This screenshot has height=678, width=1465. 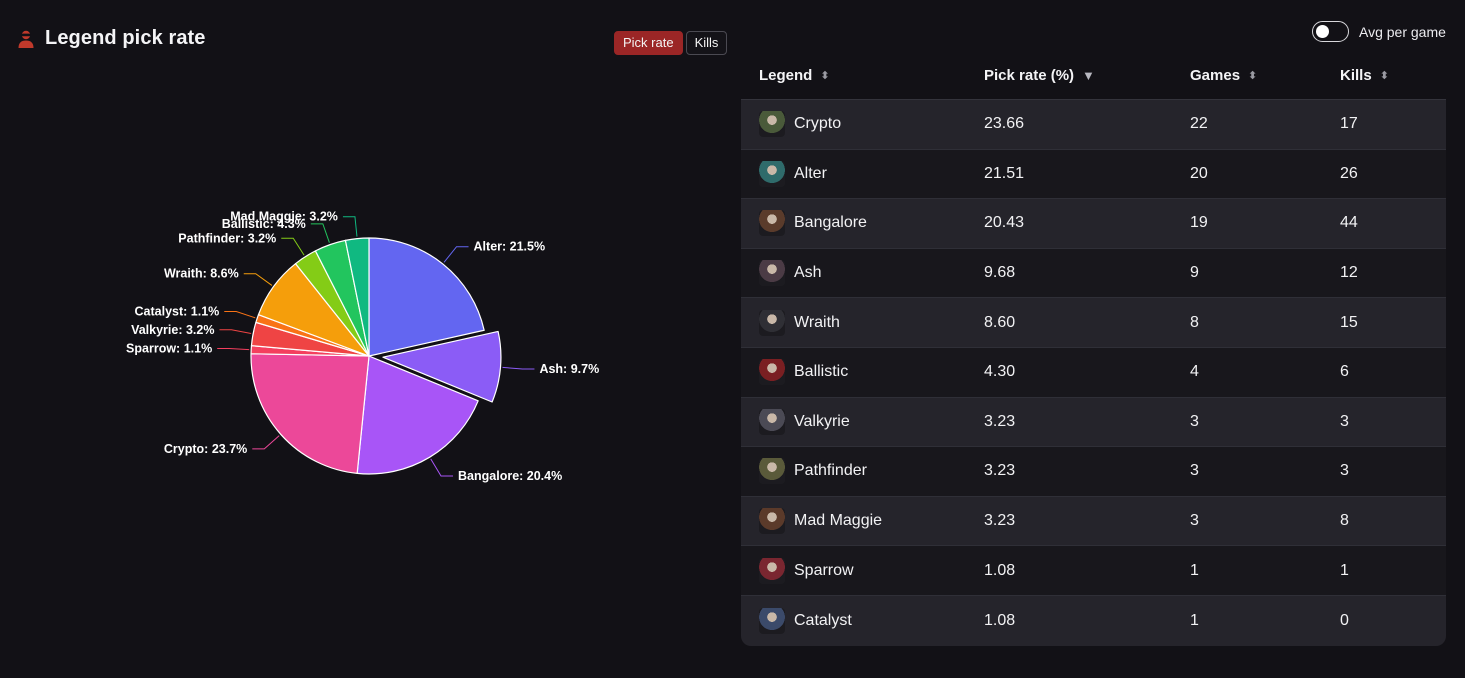 I want to click on pie-label-valkyrie: Valkyrie: 3.2%, so click(x=172, y=330).